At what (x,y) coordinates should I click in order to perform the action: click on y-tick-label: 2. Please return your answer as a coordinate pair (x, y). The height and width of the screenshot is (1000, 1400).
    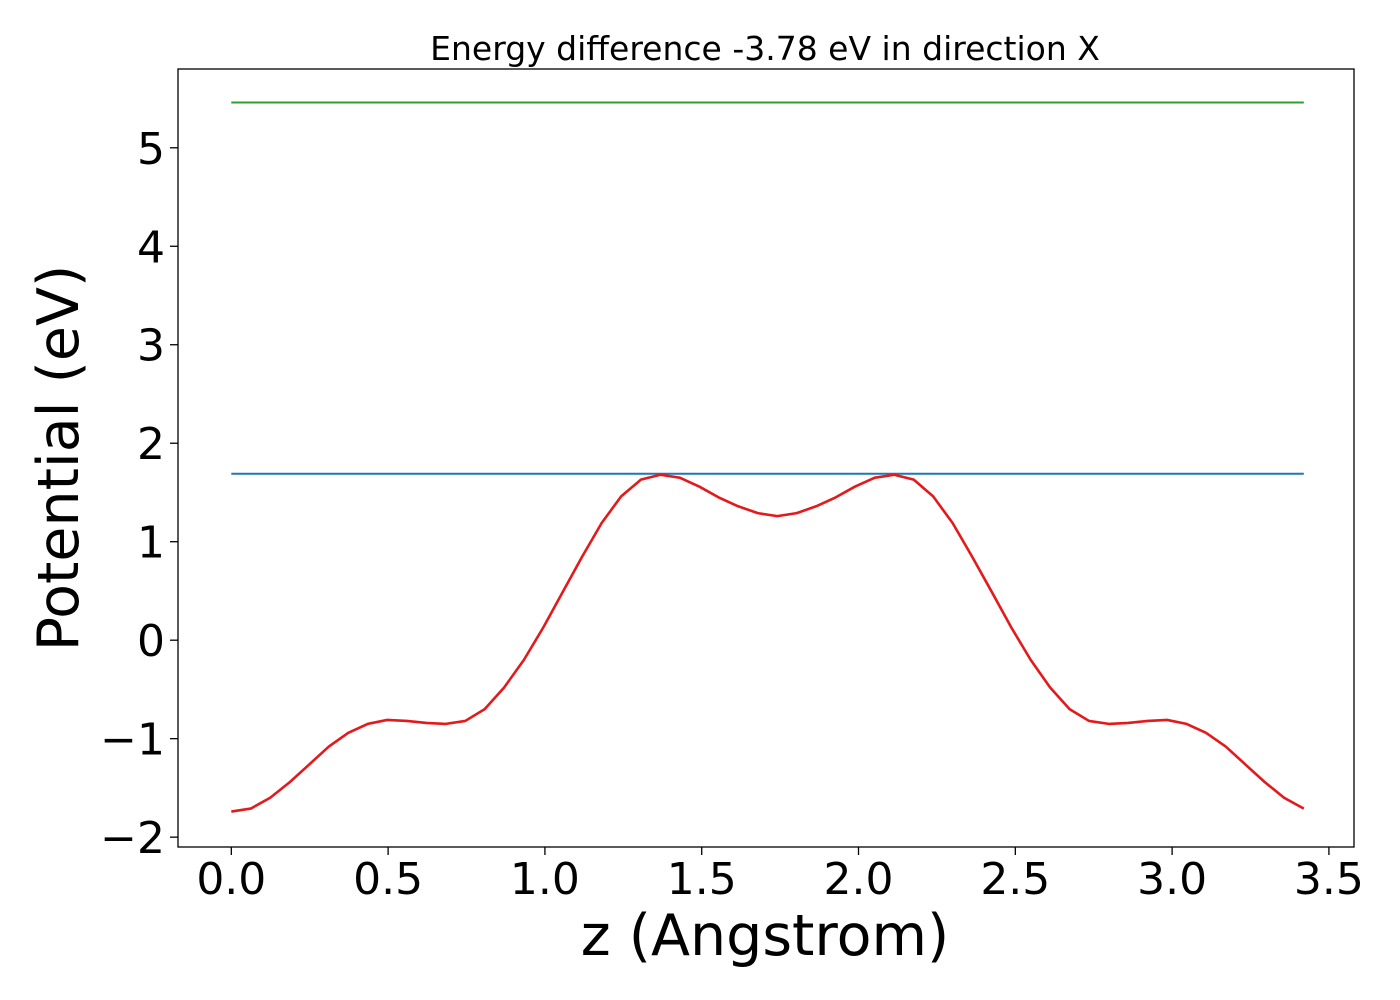
    Looking at the image, I should click on (151, 444).